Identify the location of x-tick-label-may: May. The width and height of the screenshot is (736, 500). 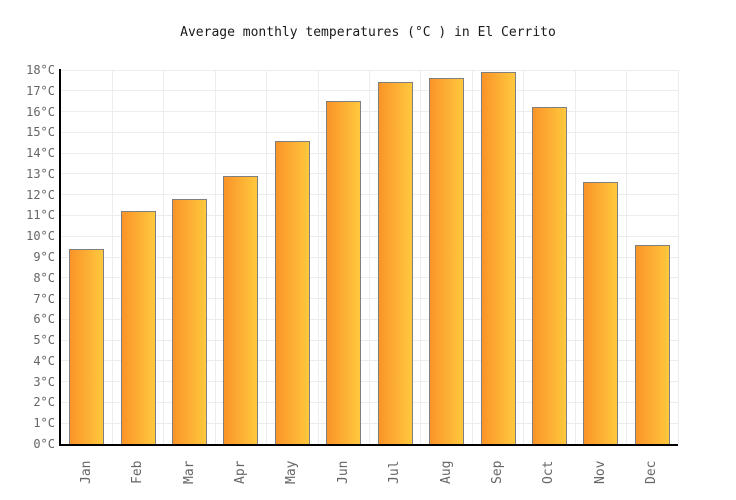
(292, 472).